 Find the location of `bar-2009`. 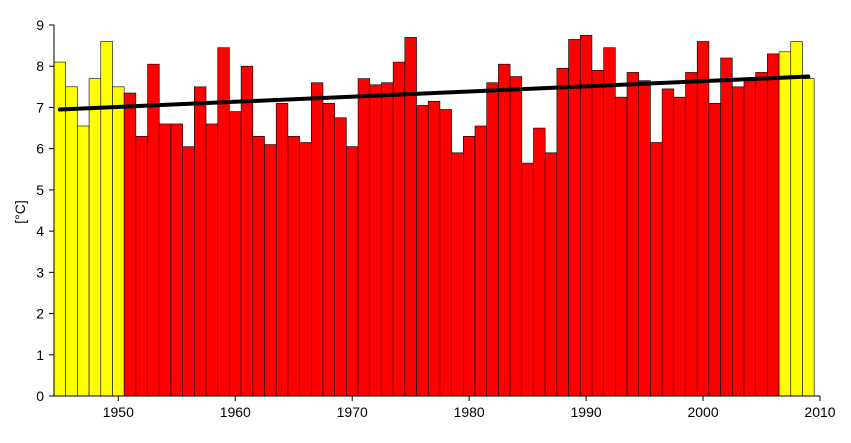

bar-2009 is located at coordinates (808, 237).